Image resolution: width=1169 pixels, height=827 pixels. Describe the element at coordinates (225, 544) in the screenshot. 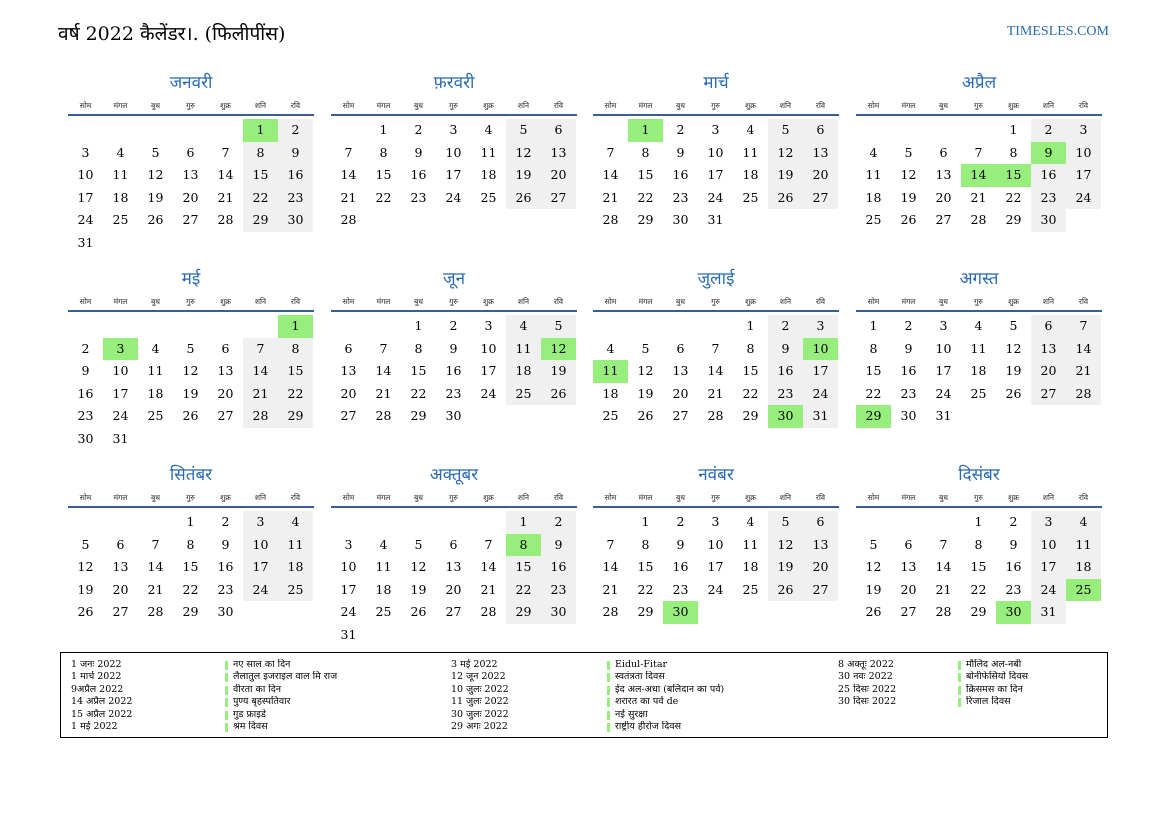

I see `day-cell: 9` at that location.